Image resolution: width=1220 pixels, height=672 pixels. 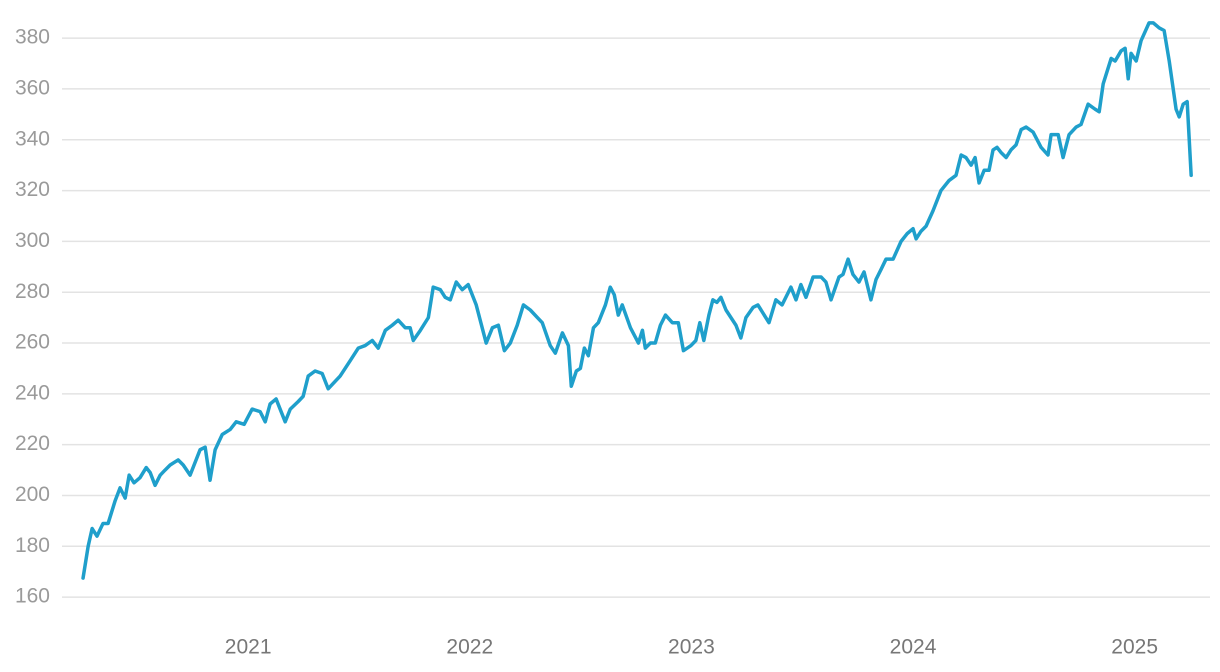 I want to click on y-tick-label: 200, so click(x=32, y=494).